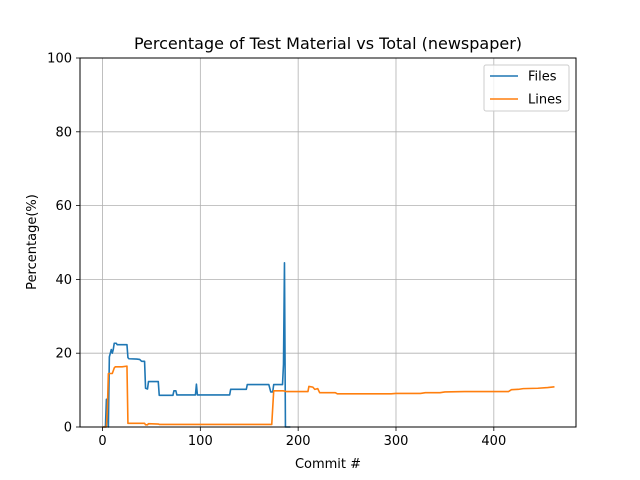 The image size is (640, 480). What do you see at coordinates (32, 242) in the screenshot?
I see `y-axis-label: Percentage(%)` at bounding box center [32, 242].